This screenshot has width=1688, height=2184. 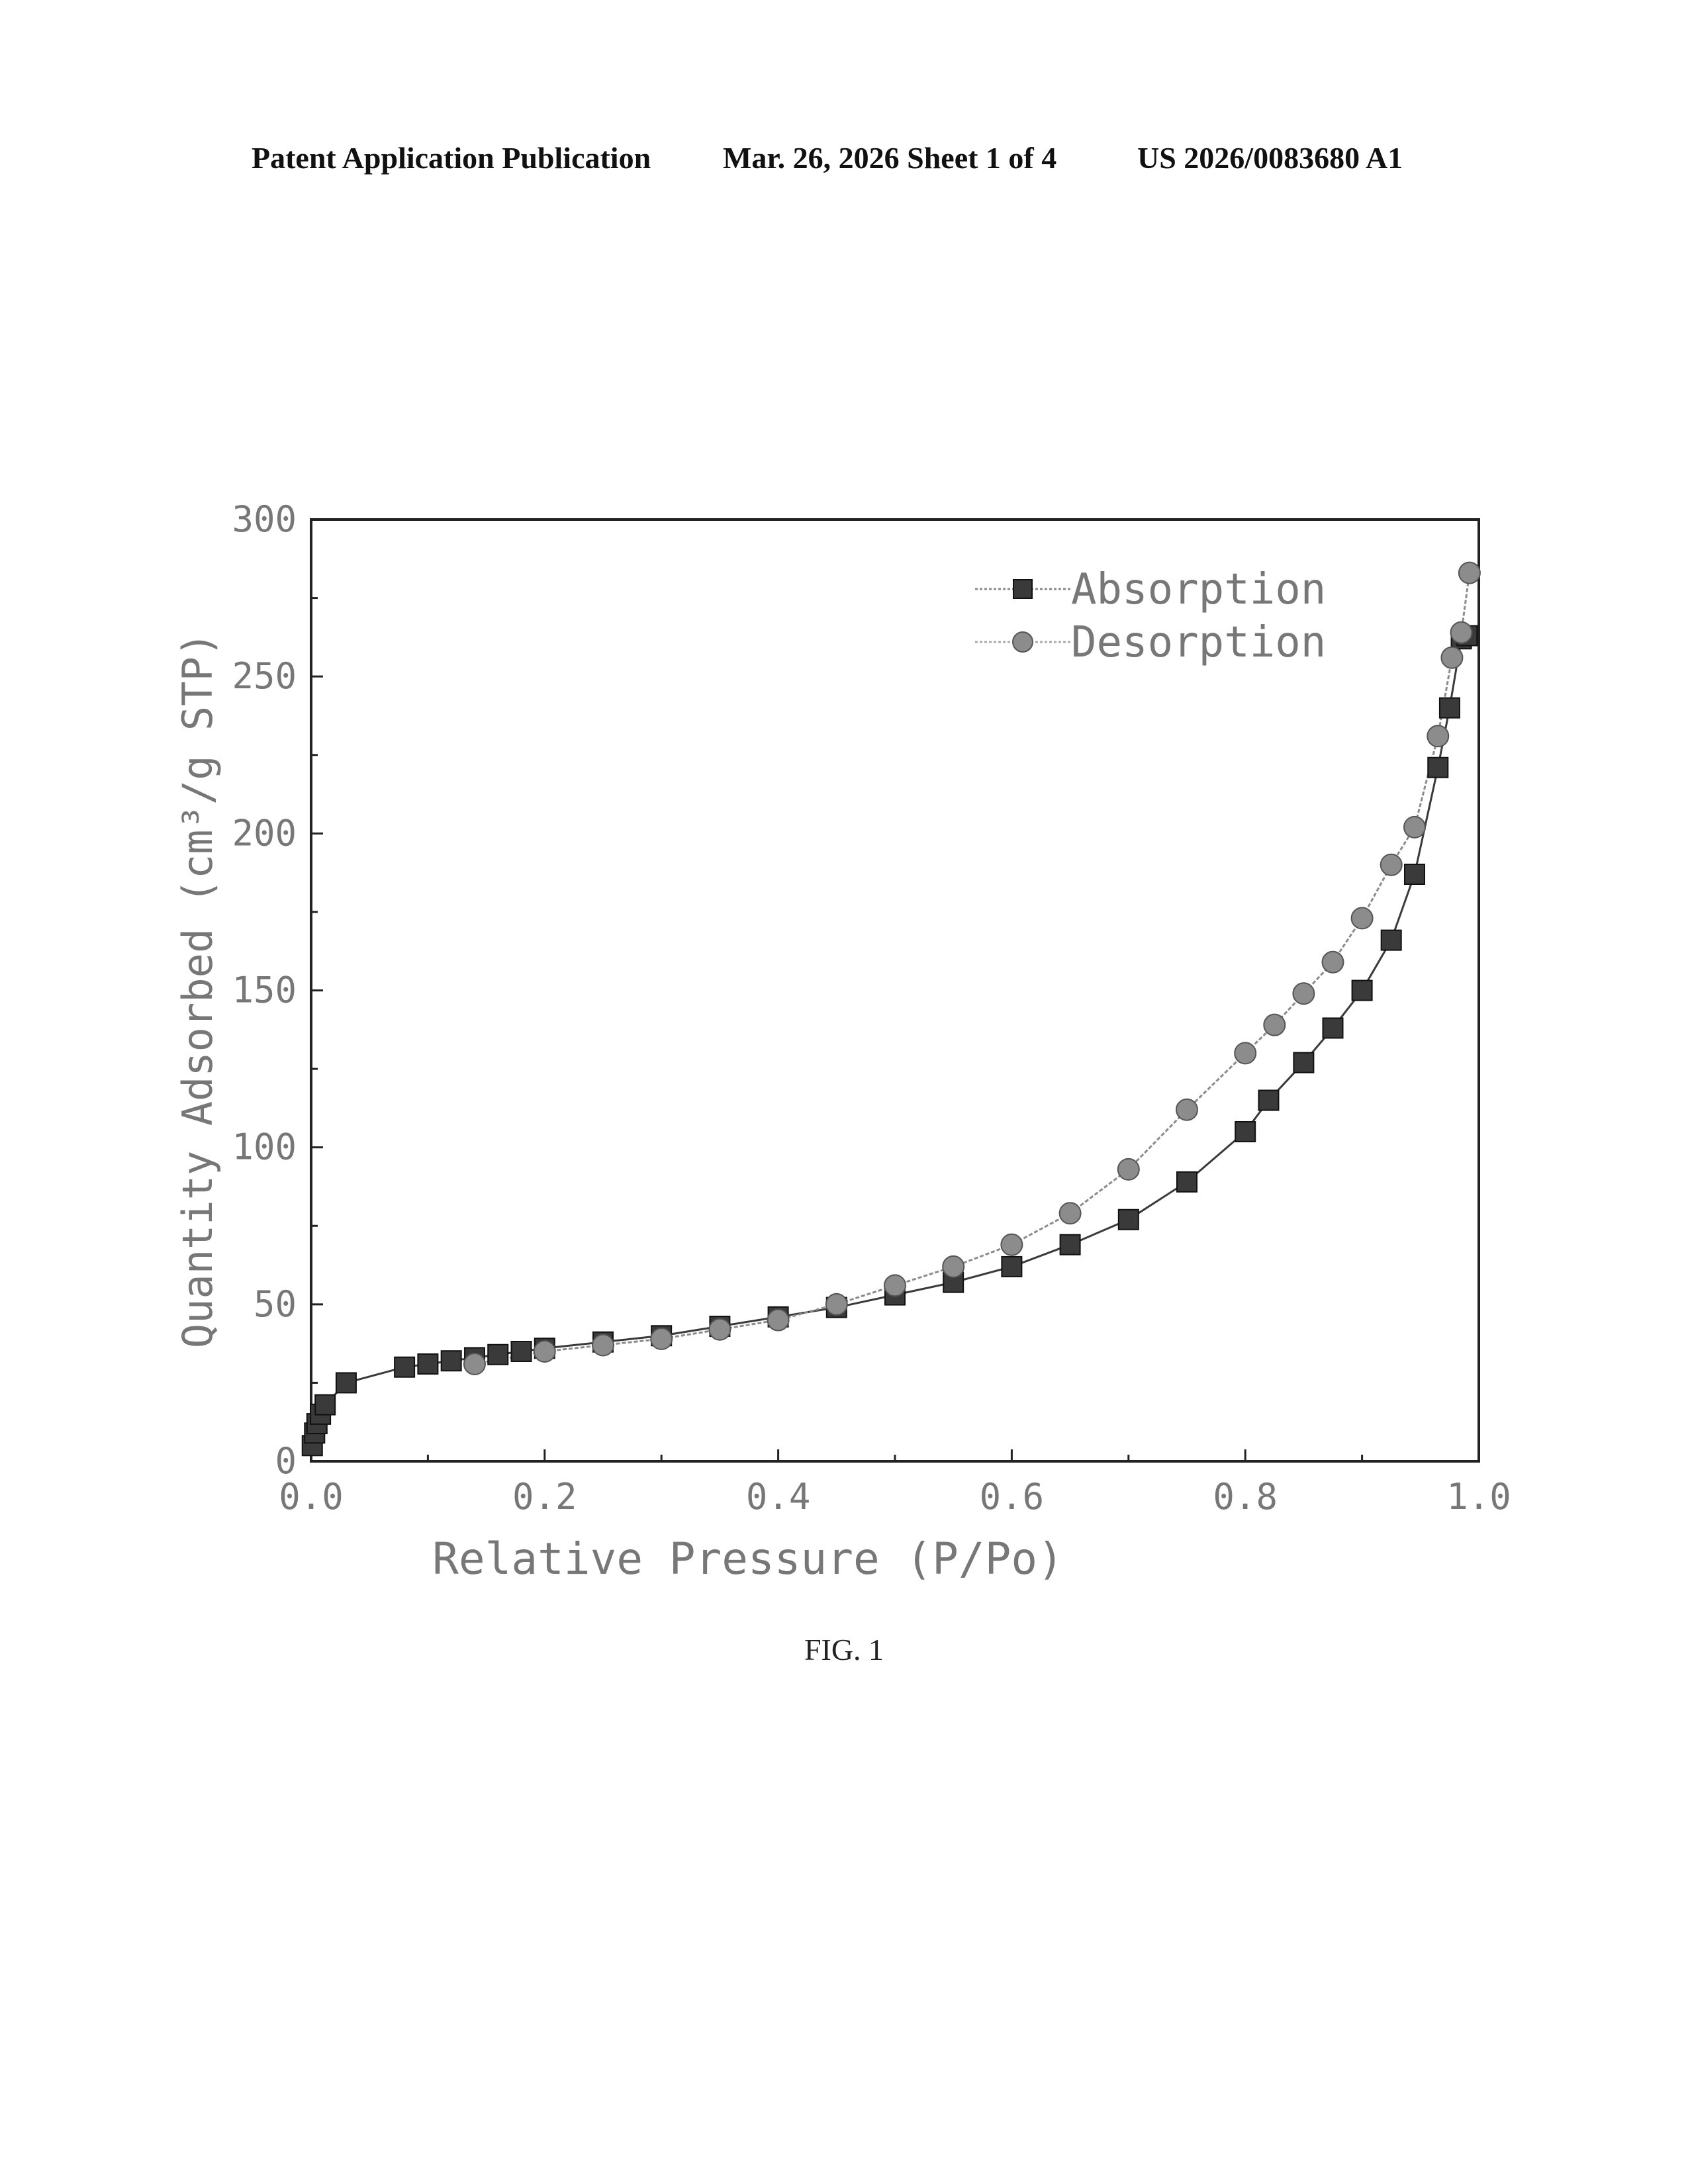 What do you see at coordinates (1150, 616) in the screenshot?
I see `legend: Absorption Desorption` at bounding box center [1150, 616].